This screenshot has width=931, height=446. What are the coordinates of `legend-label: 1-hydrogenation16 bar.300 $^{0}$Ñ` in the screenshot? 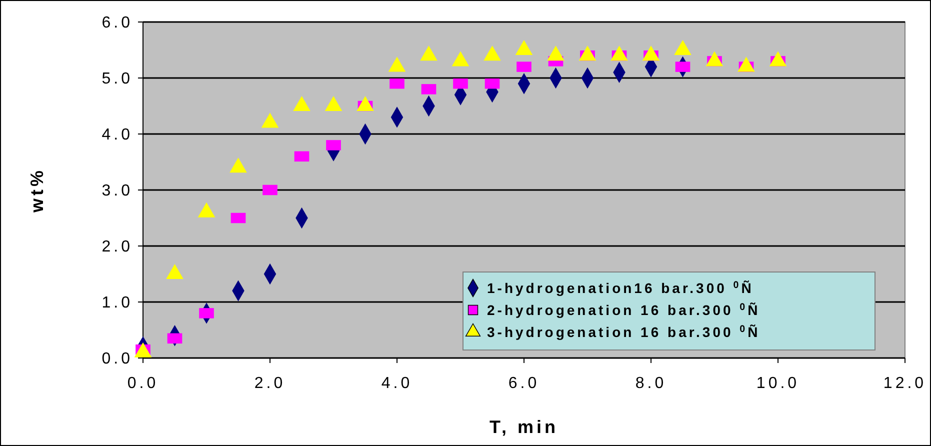 It's located at (620, 287).